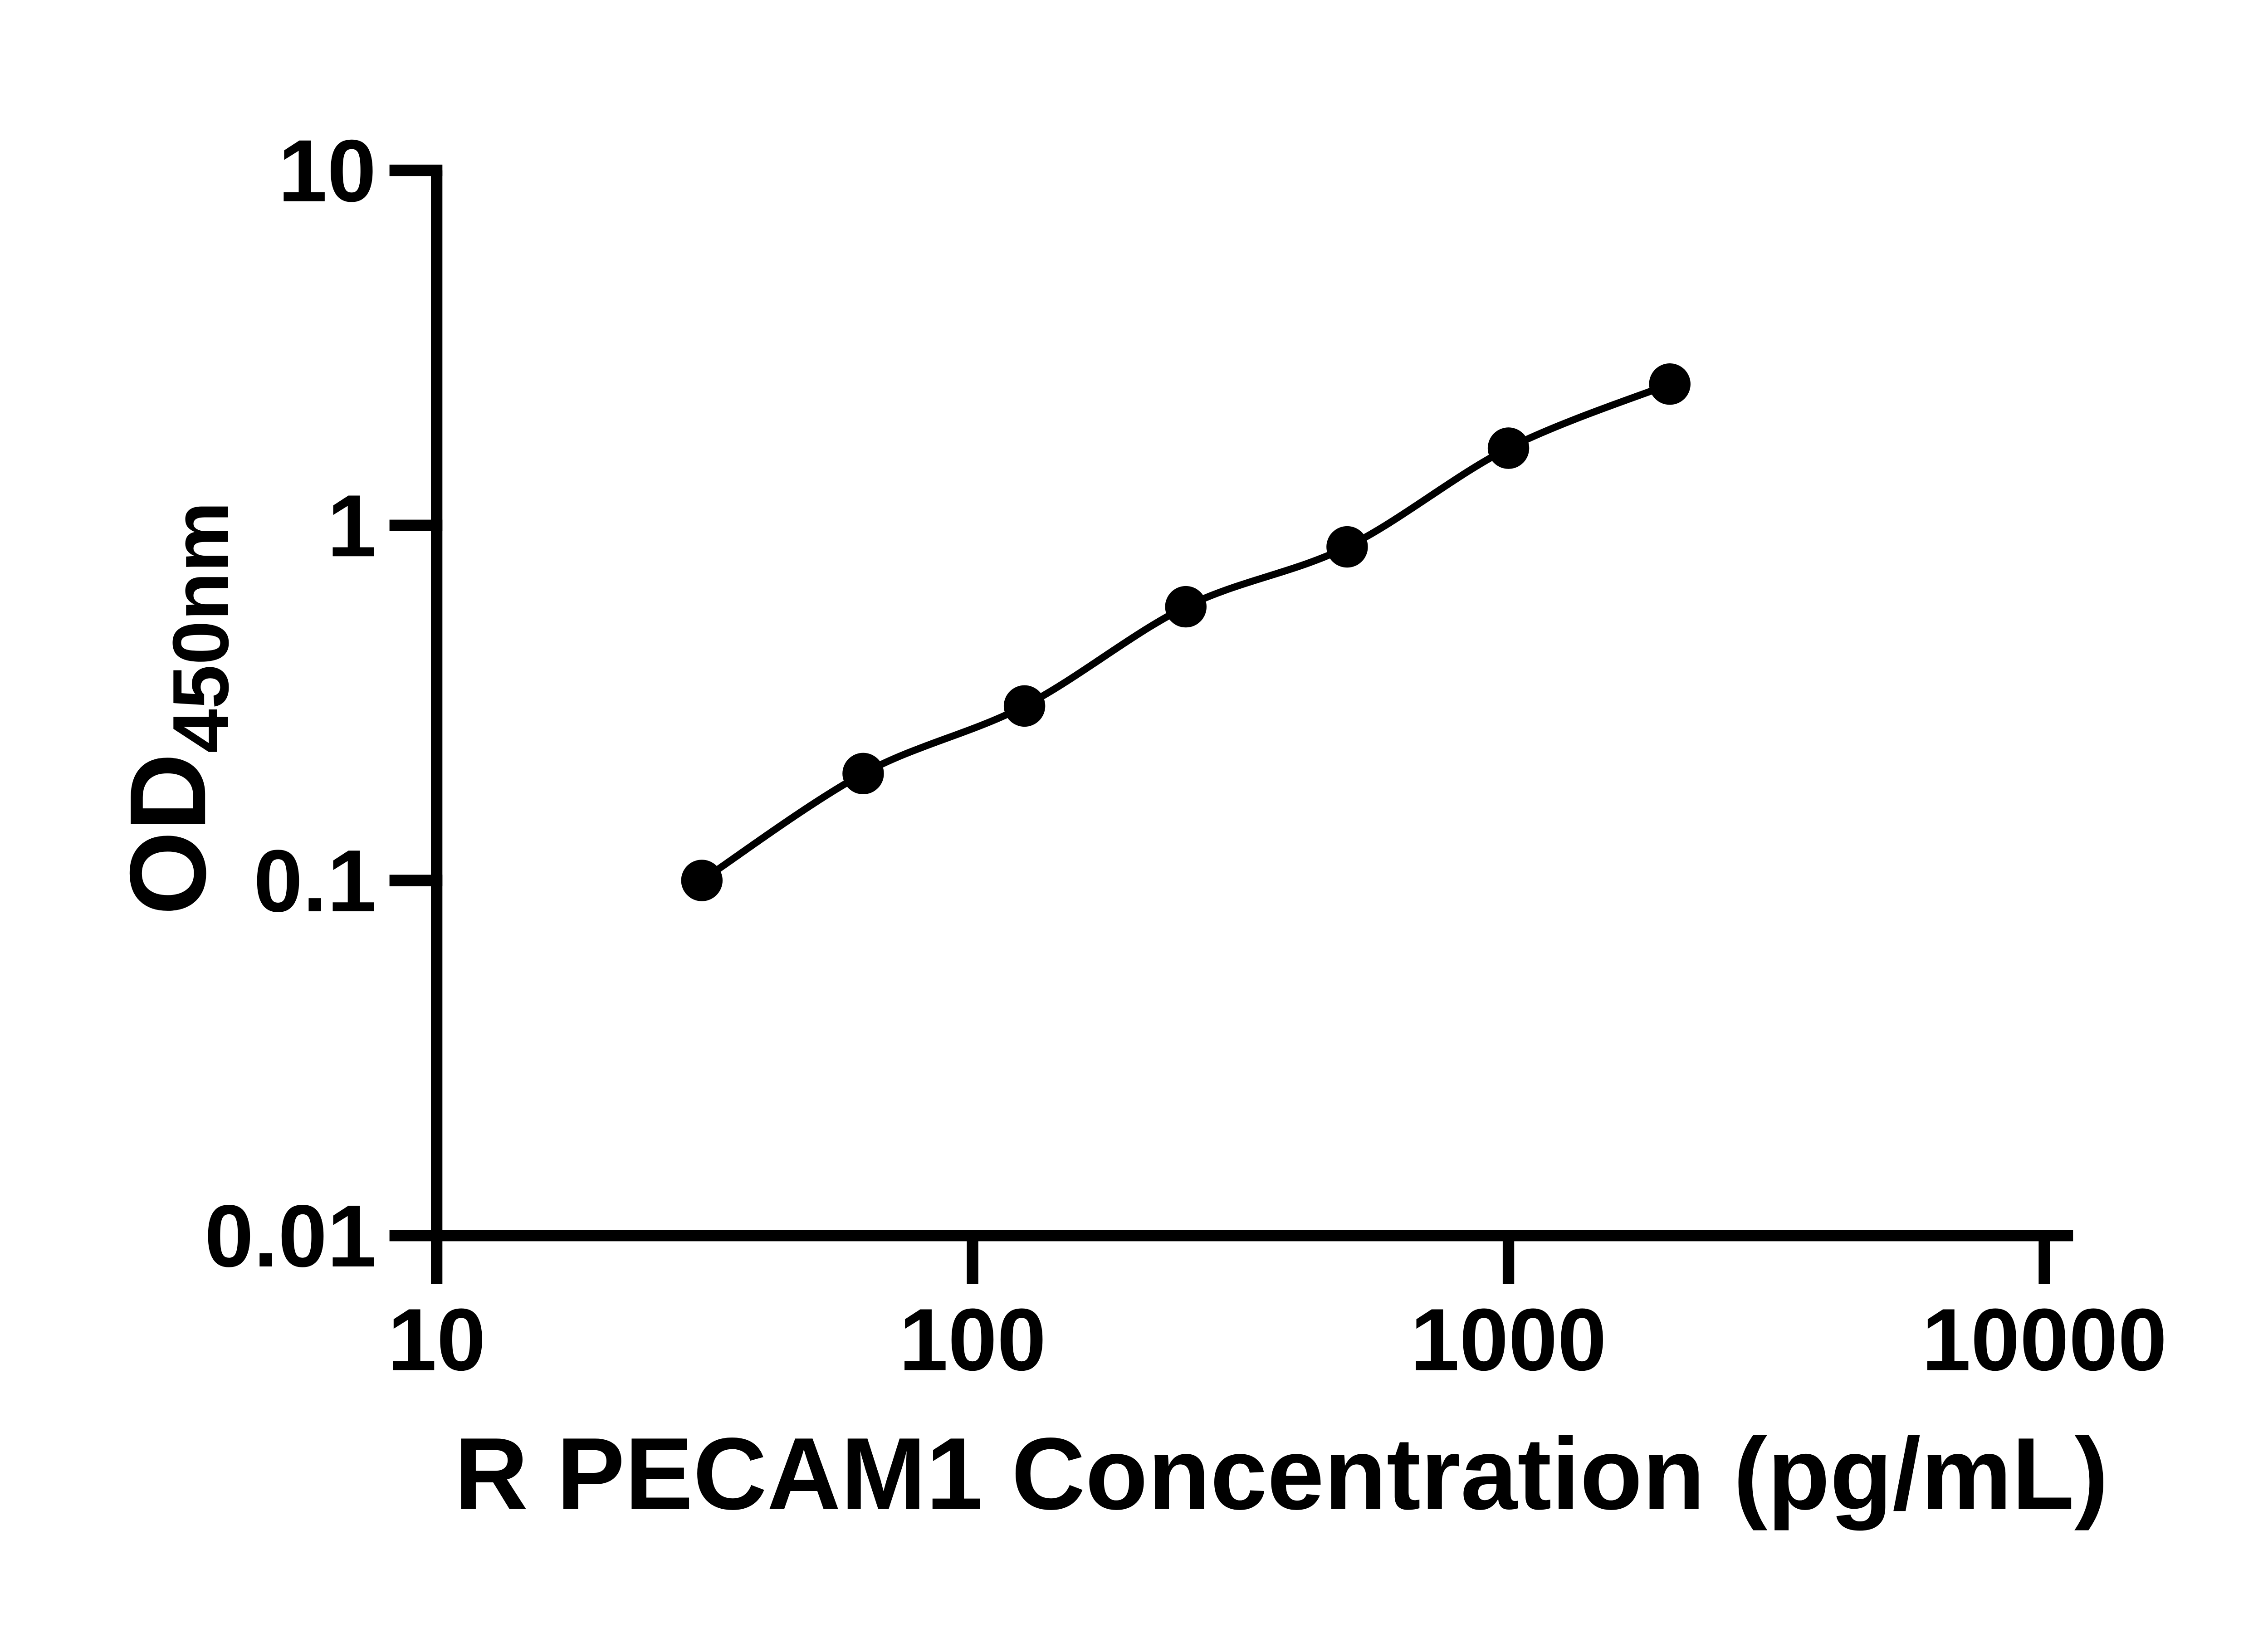 The width and height of the screenshot is (2268, 1633). I want to click on y-axis-title-subscript: 450nm, so click(201, 627).